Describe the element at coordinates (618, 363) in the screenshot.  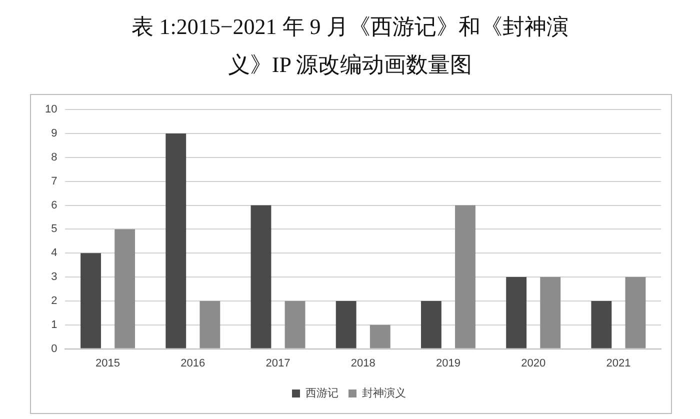
I see `x-tick-label: 2021` at that location.